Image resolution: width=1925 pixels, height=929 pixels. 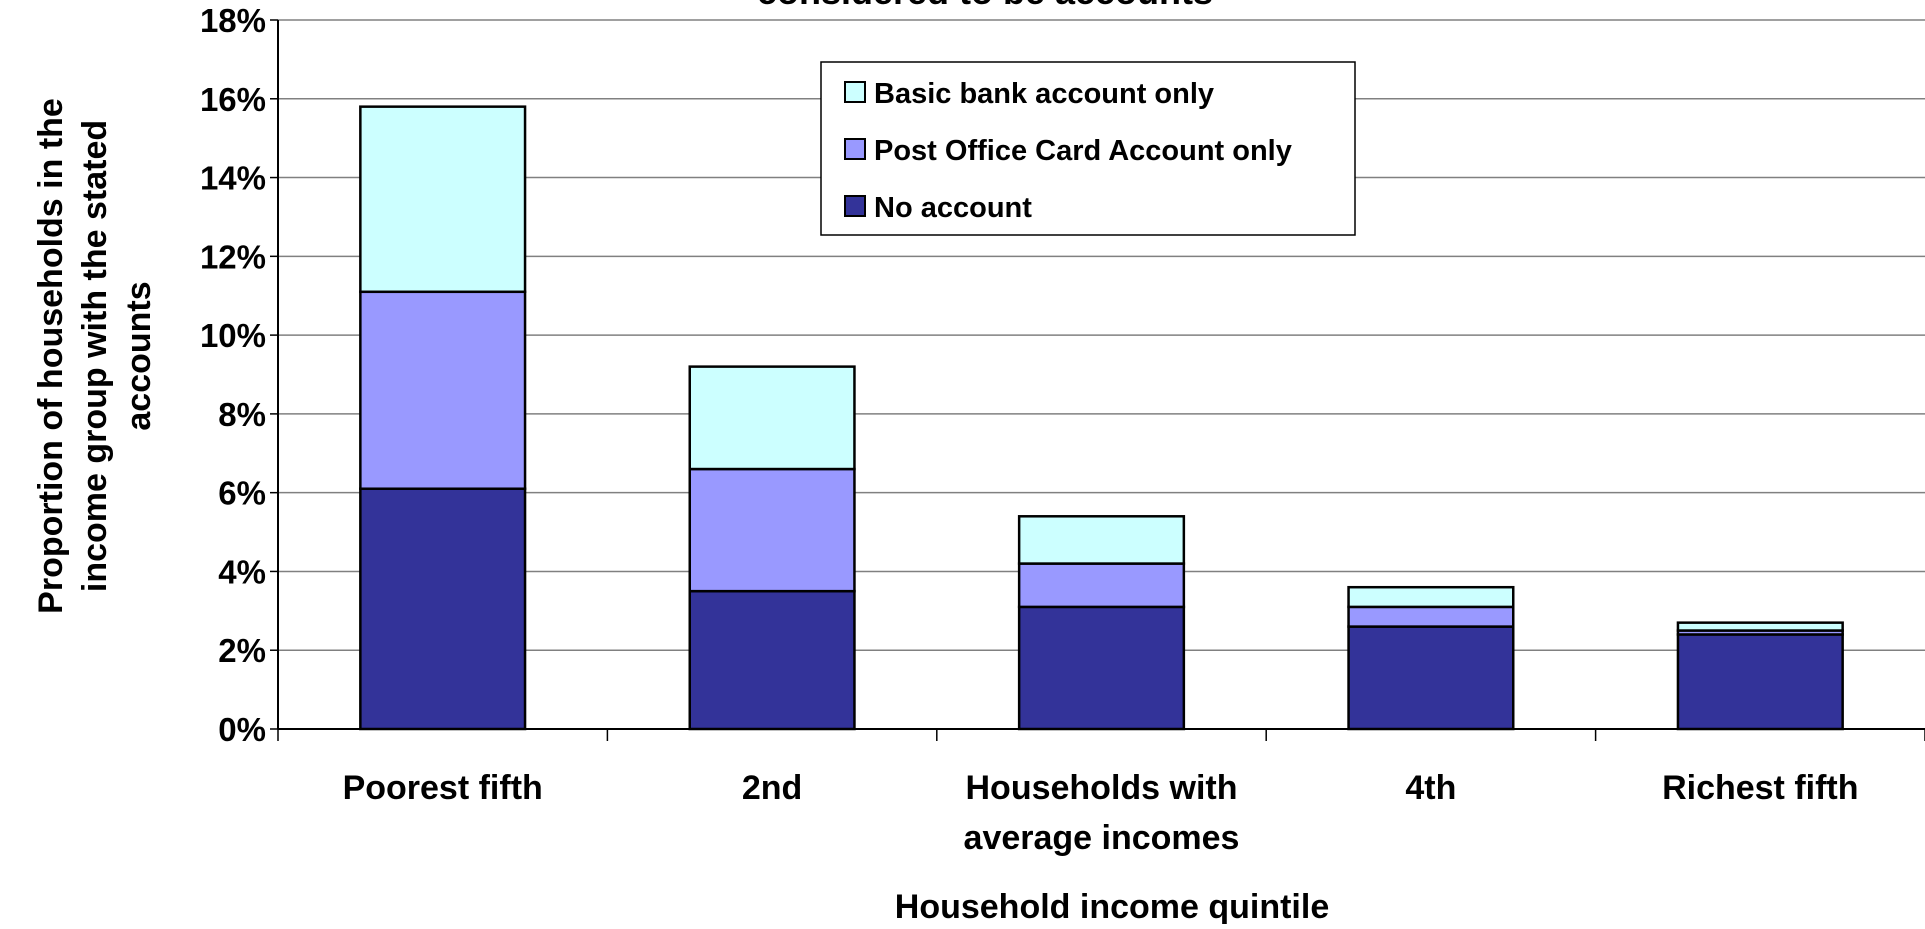 I want to click on y-tick-labels: 0% 2% 4% 6% 8% 10% 12% 14% 16% 18%, so click(x=233, y=375).